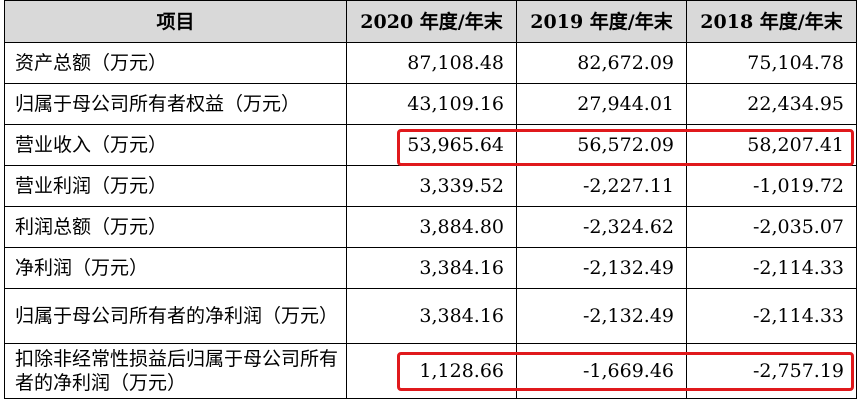  I want to click on table-row-revenue: 营业收入（万元） 53,965.64 56,572.09 58,207.41, so click(430, 145).